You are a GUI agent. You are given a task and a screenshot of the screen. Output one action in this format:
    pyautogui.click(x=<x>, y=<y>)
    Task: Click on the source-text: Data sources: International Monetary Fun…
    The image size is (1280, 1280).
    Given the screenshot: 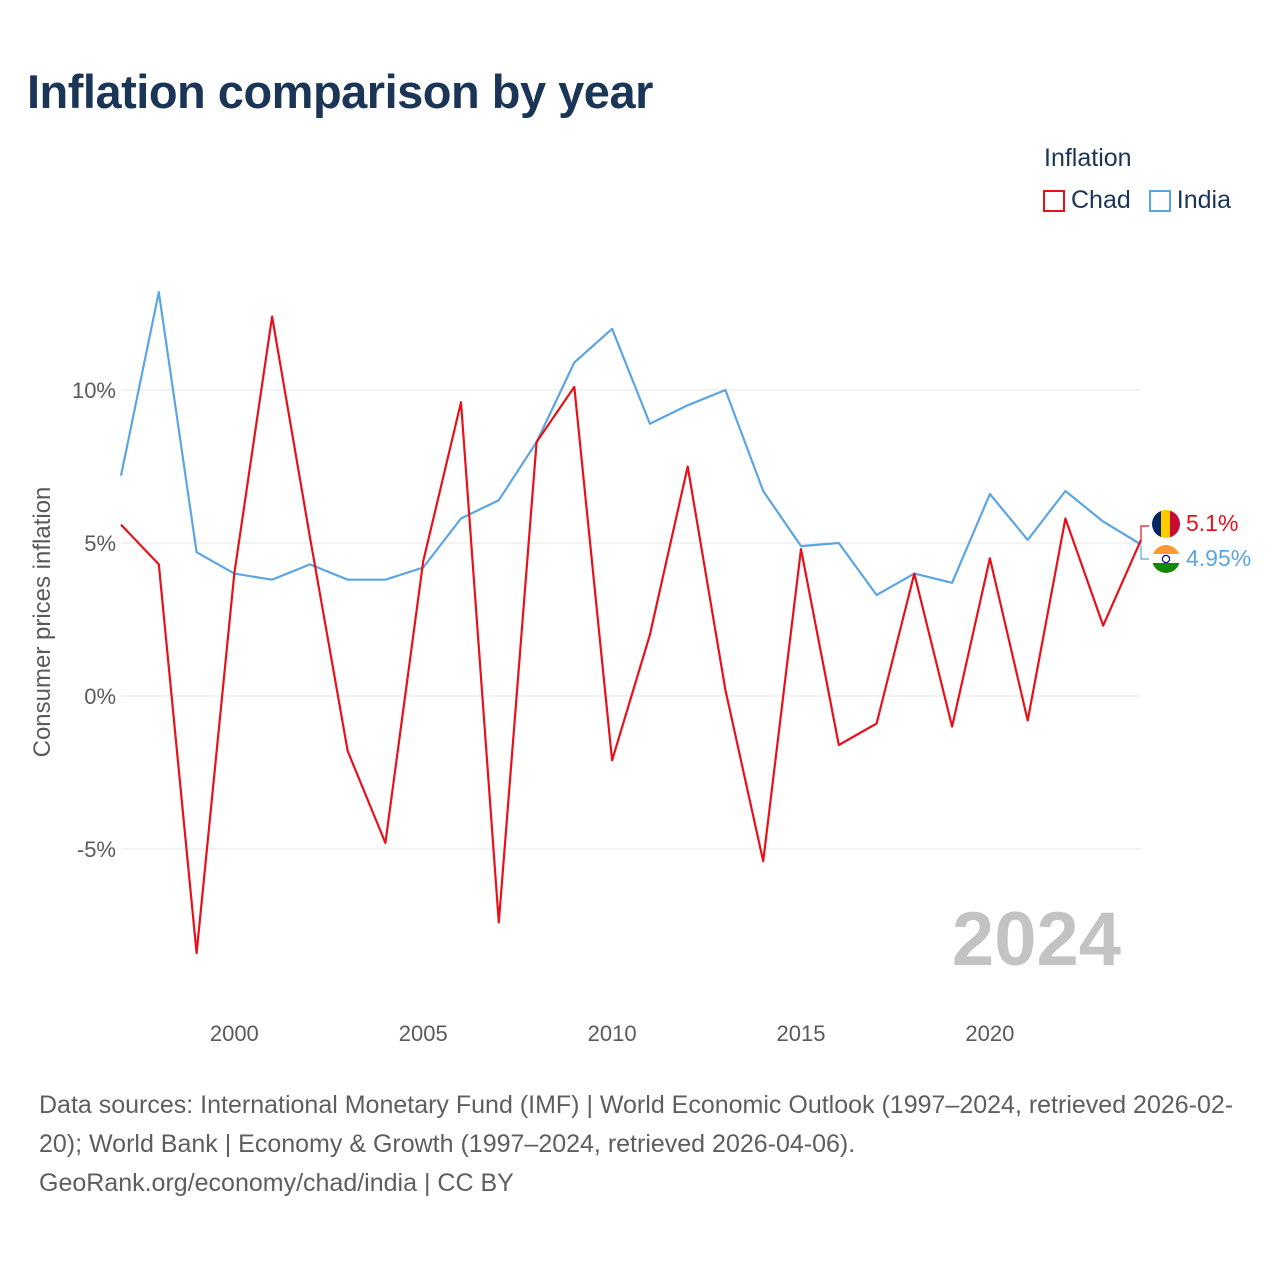 What is the action you would take?
    pyautogui.click(x=636, y=1124)
    